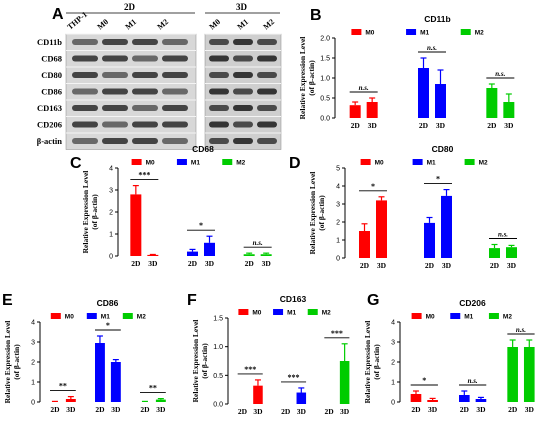  Describe the element at coordinates (58, 14) in the screenshot. I see `blot-panel-letter: A` at that location.